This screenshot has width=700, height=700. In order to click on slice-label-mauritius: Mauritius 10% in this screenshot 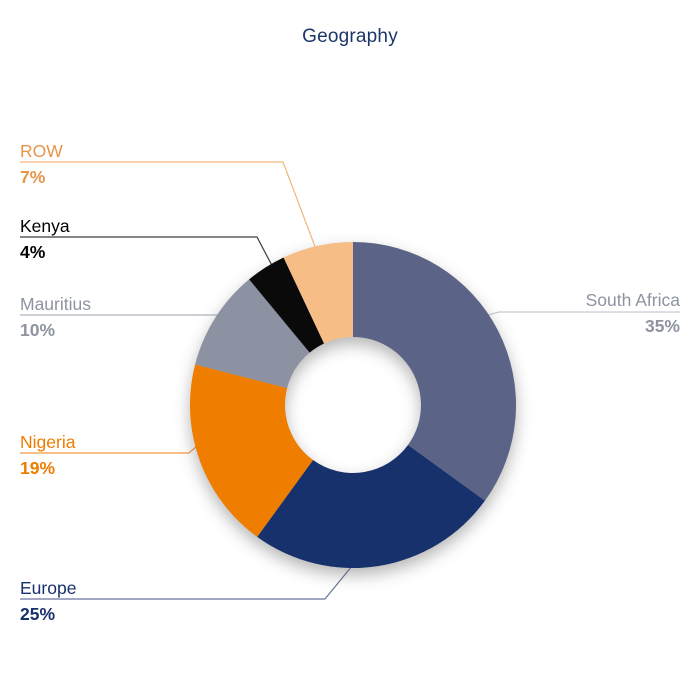, I will do `click(55, 317)`.